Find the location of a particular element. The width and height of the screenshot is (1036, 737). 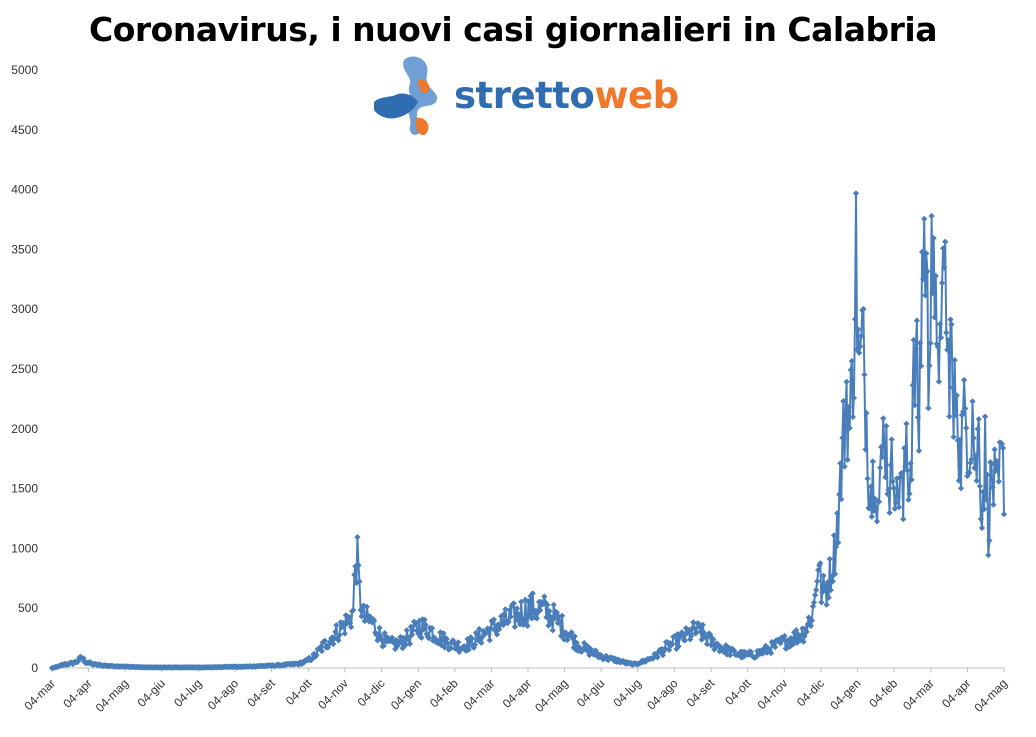

y-tick-label: 4500 is located at coordinates (24, 130).